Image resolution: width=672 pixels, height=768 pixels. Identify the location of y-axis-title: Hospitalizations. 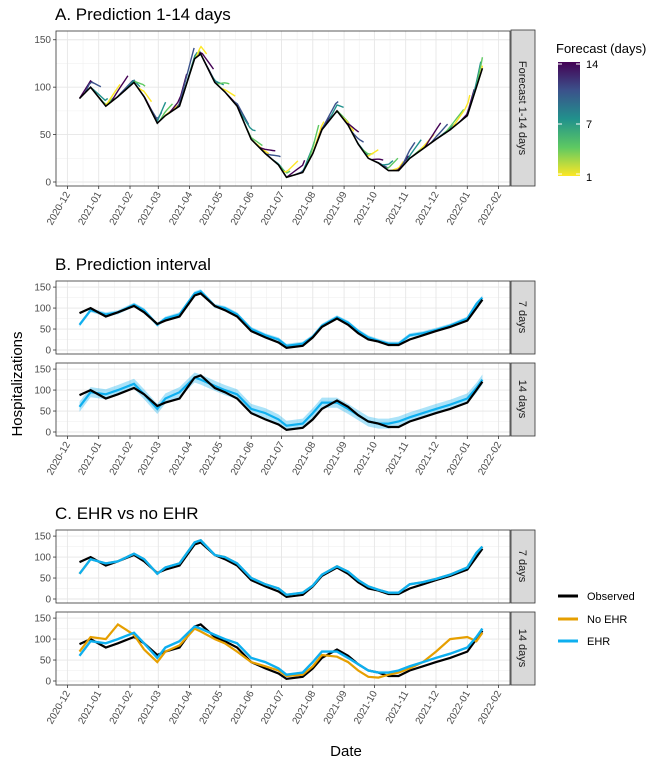
(17, 383).